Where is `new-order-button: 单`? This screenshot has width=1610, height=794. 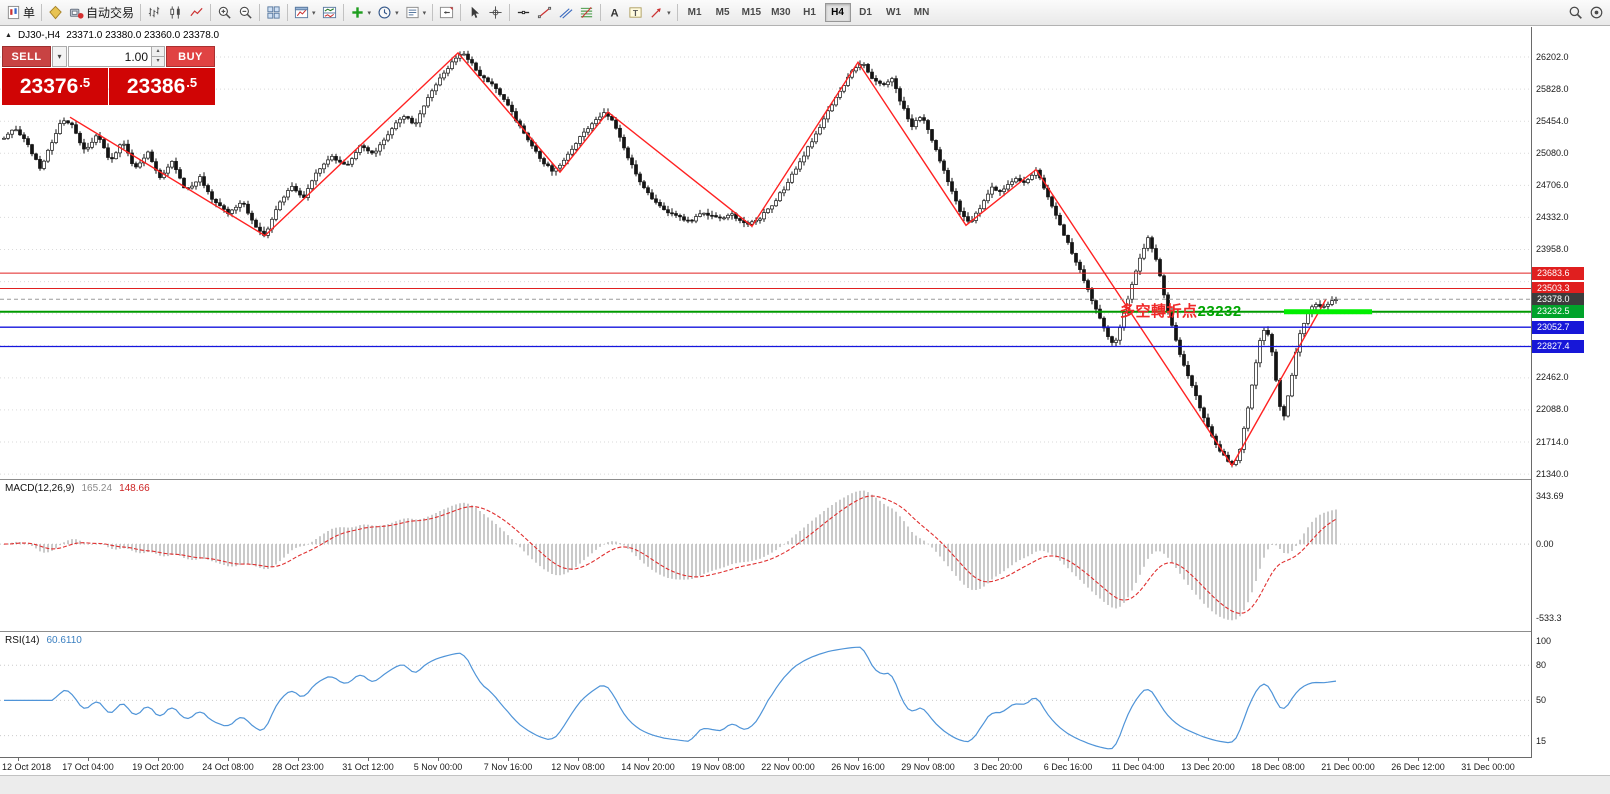 new-order-button: 单 is located at coordinates (20, 13).